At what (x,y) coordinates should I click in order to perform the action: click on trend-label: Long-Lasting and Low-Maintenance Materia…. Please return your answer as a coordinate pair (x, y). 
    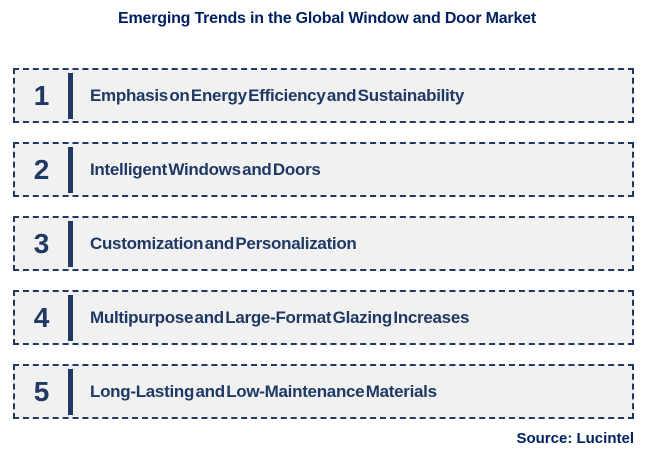
    Looking at the image, I should click on (263, 391).